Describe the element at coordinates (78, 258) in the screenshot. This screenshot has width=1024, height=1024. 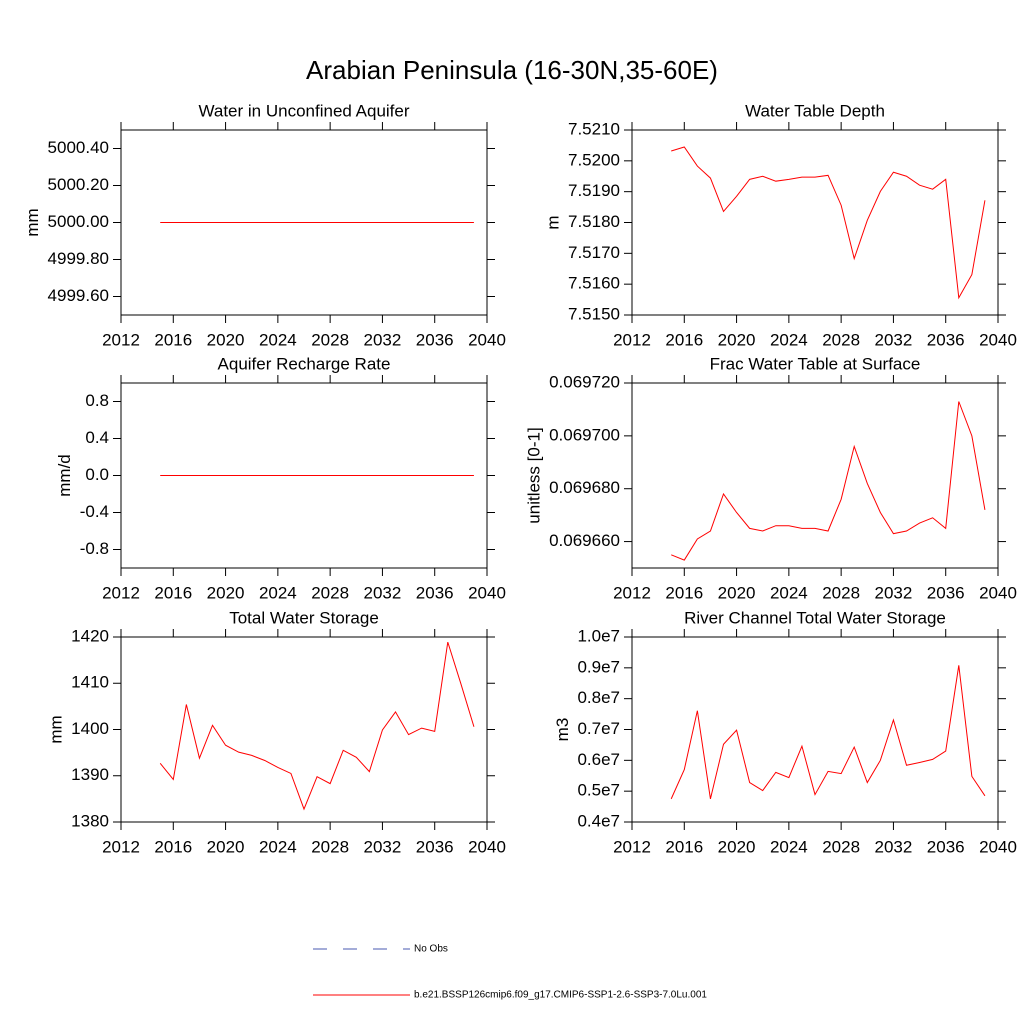
I see `y-tick-label: 4999.80` at that location.